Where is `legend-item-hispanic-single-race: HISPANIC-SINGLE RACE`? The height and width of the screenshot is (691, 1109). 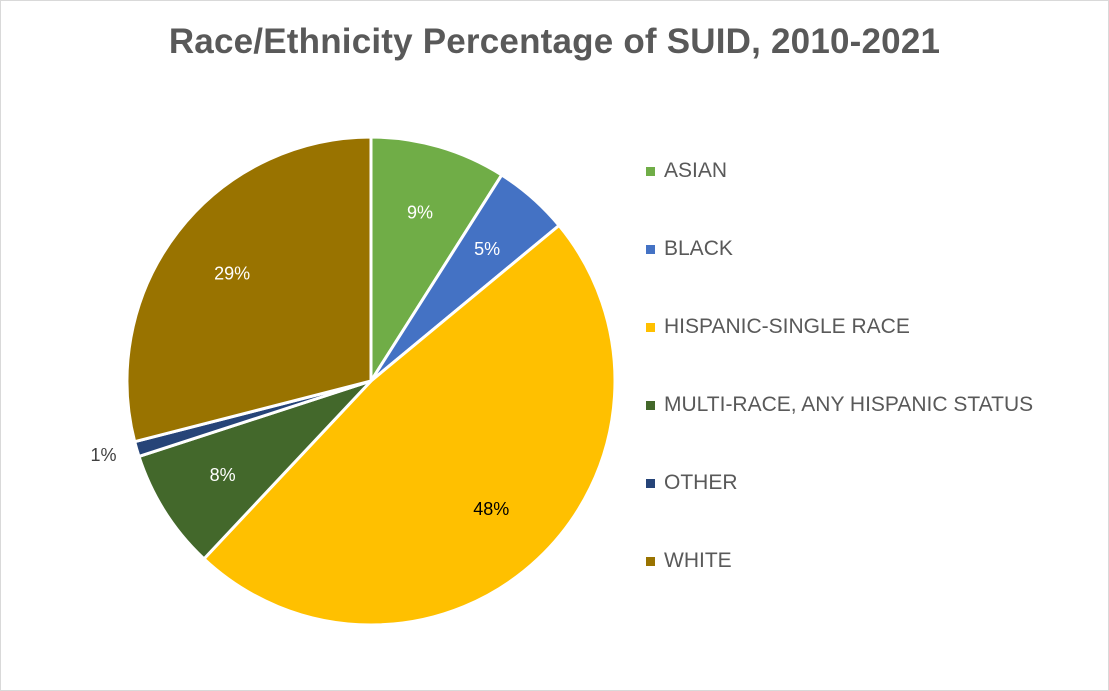 legend-item-hispanic-single-race: HISPANIC-SINGLE RACE is located at coordinates (876, 346).